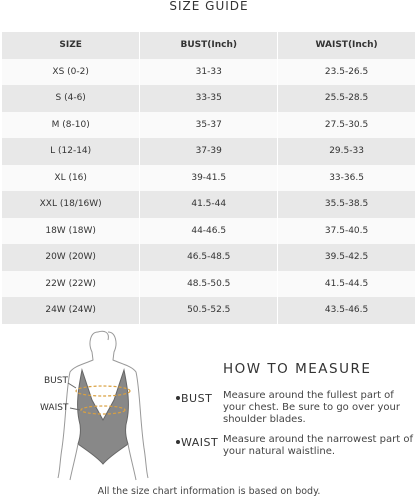 This screenshot has width=418, height=500. I want to click on table-row: XXL (18/16W) 41.5-44 35.5-38.5, so click(209, 204).